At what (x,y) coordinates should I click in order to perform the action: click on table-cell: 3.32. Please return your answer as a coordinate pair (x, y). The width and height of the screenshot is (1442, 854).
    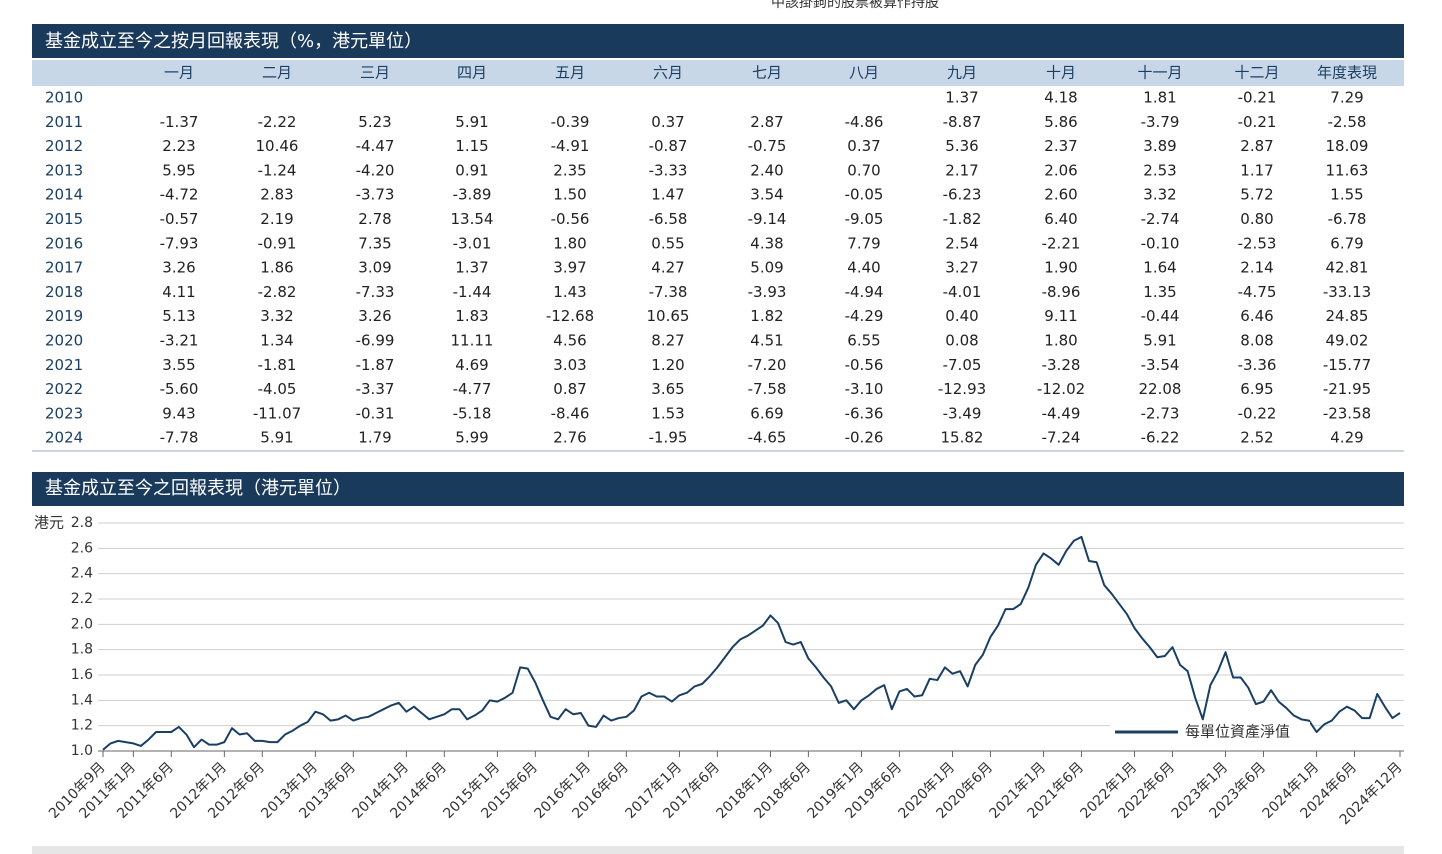
    Looking at the image, I should click on (1159, 195).